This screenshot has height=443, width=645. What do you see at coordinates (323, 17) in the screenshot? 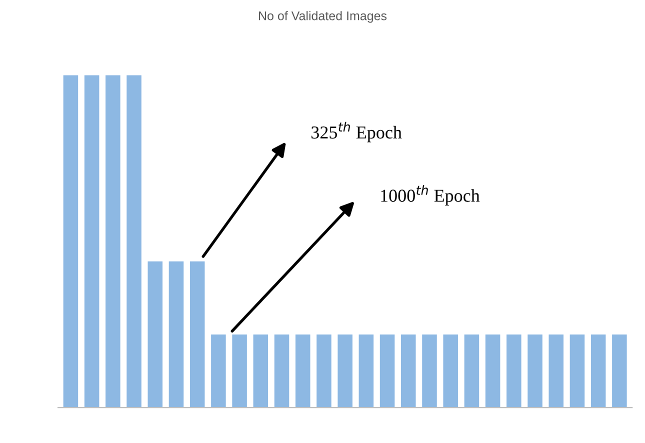
I see `chart-title: No of Validated Images` at bounding box center [323, 17].